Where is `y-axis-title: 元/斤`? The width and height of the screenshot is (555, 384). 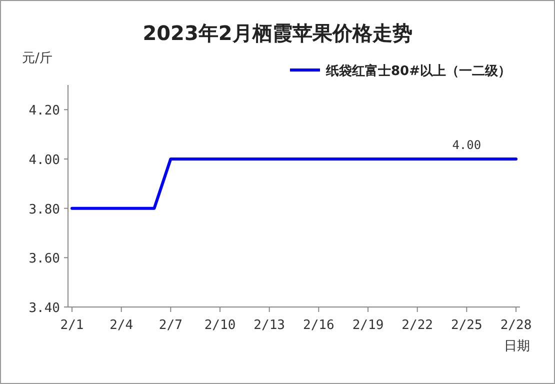 y-axis-title: 元/斤 is located at coordinates (37, 58).